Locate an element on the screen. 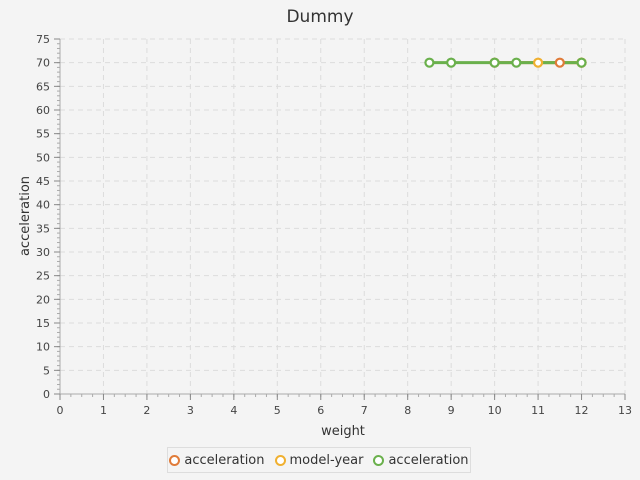  x-tick-label: 1 is located at coordinates (103, 410).